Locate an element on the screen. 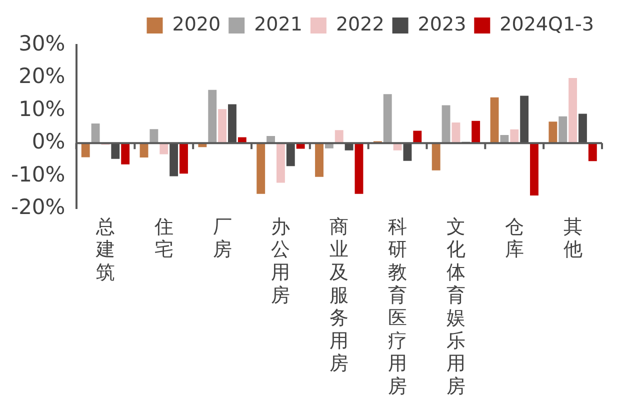 Image resolution: width=620 pixels, height=415 pixels. legend-label: 2023 is located at coordinates (442, 24).